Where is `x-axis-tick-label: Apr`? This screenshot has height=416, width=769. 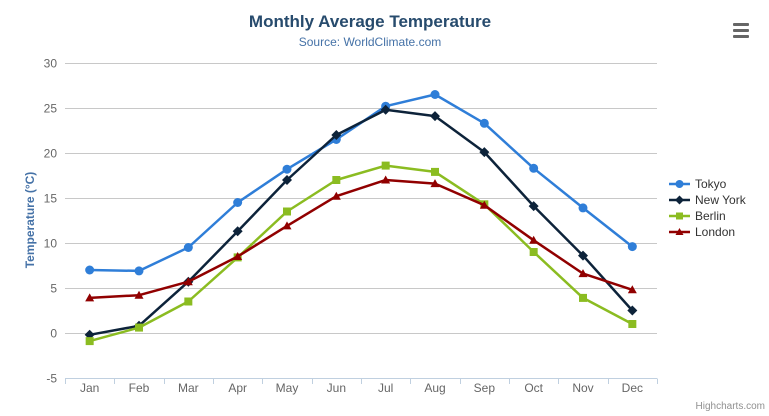 x-axis-tick-label: Apr is located at coordinates (237, 388).